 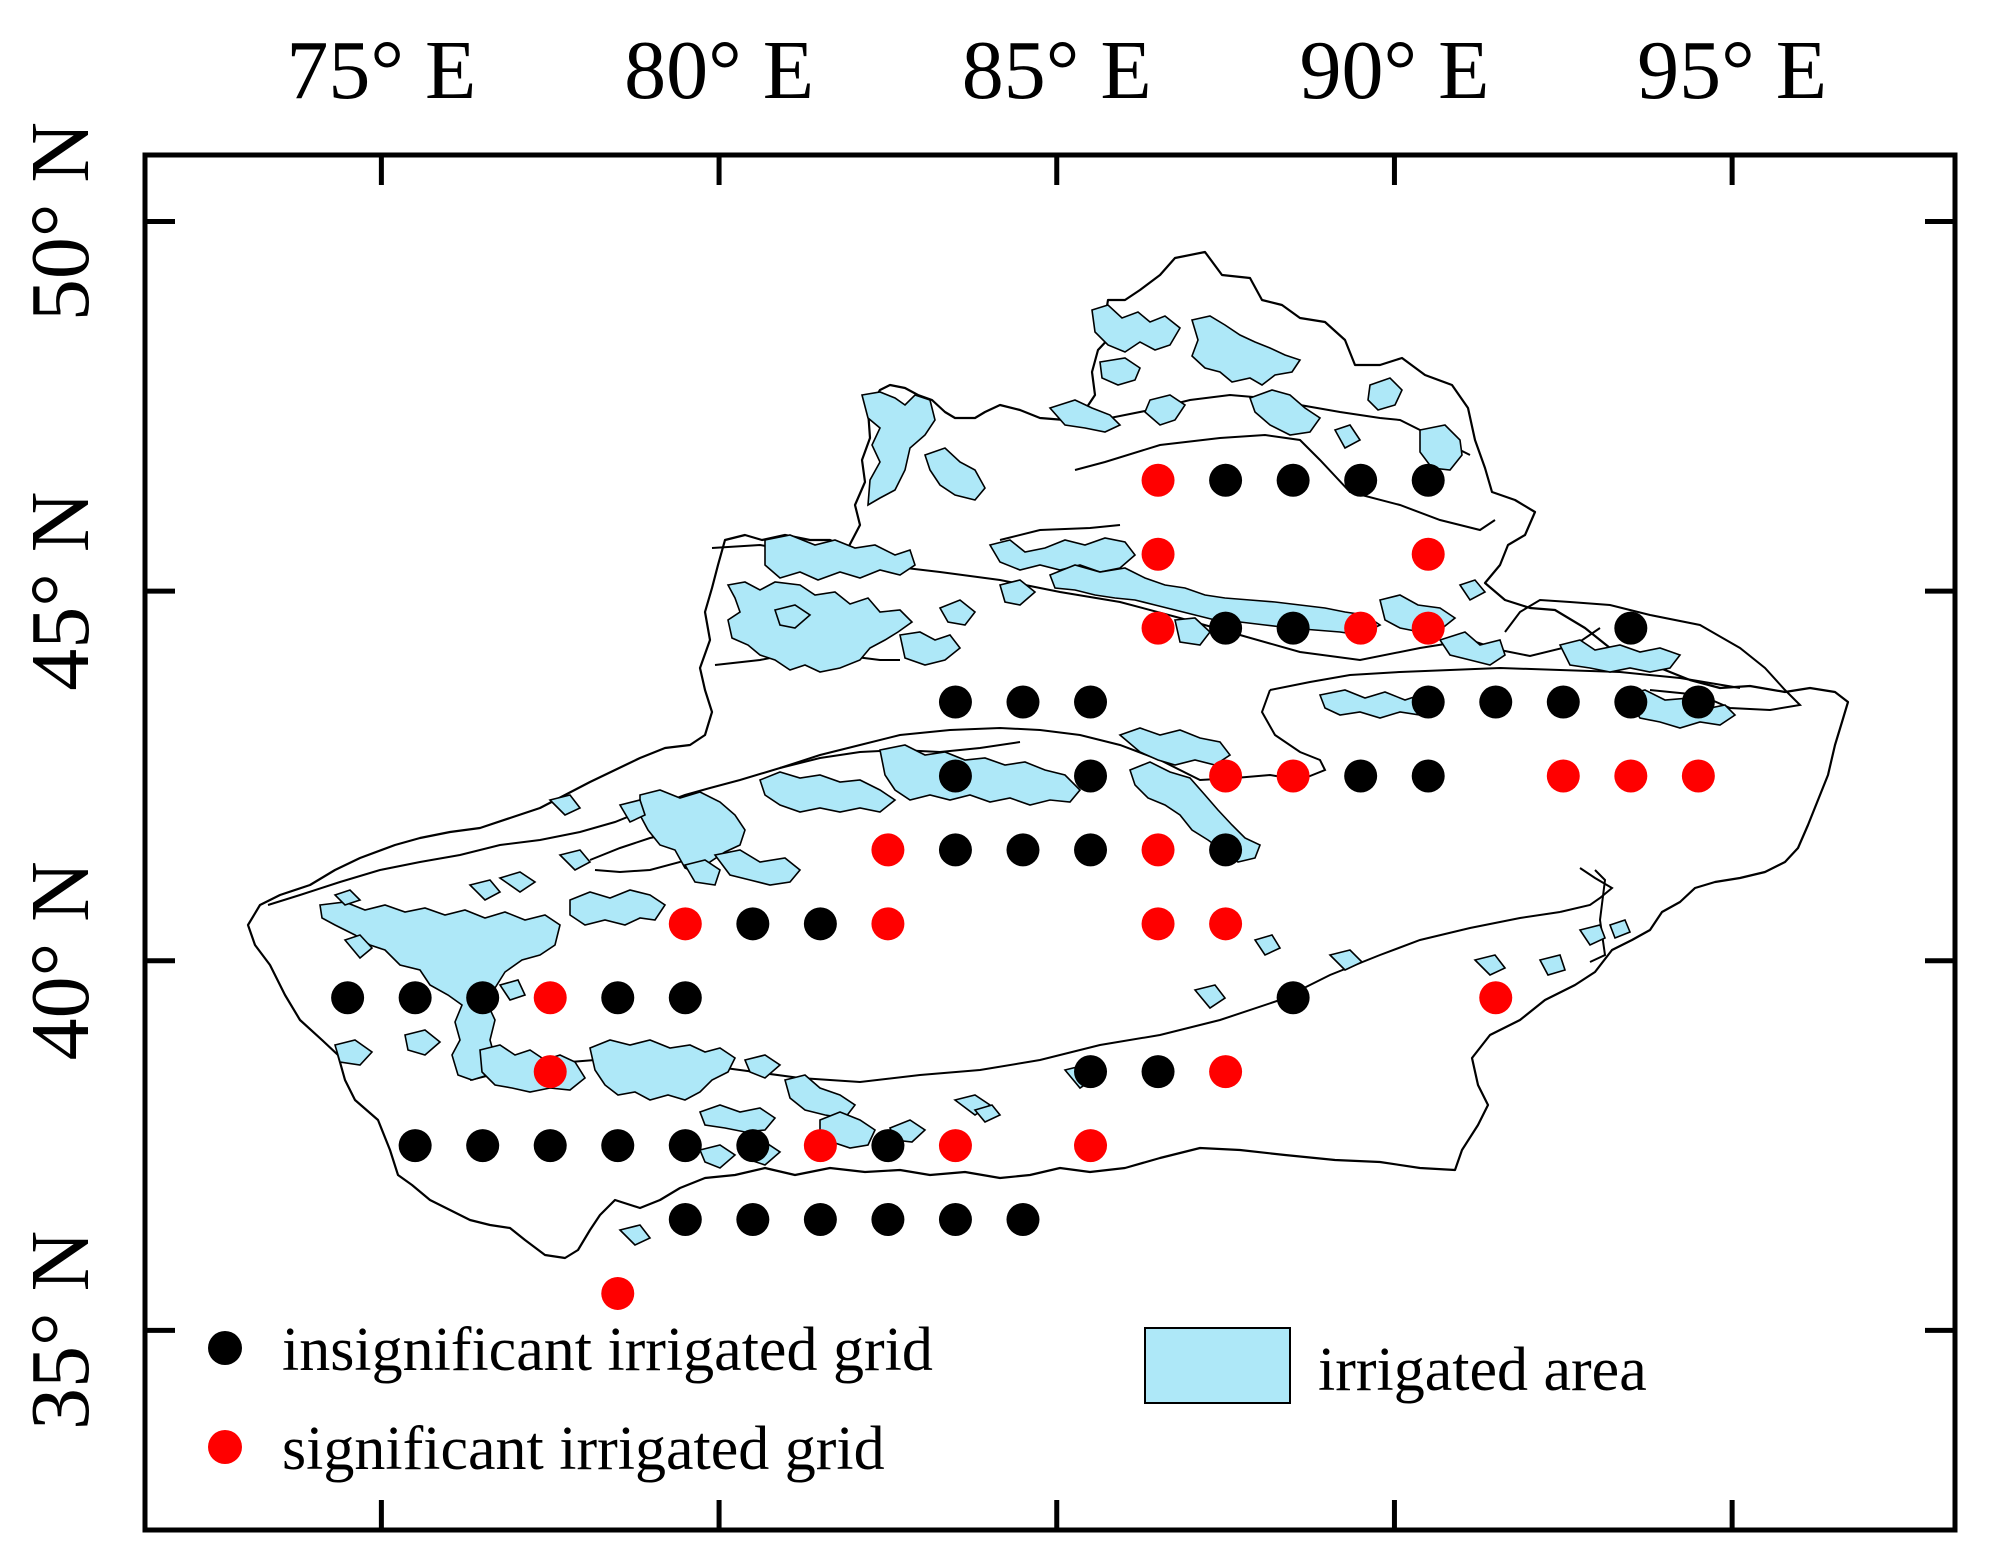 I want to click on x-tick-label: 95° E, so click(x=1732, y=70).